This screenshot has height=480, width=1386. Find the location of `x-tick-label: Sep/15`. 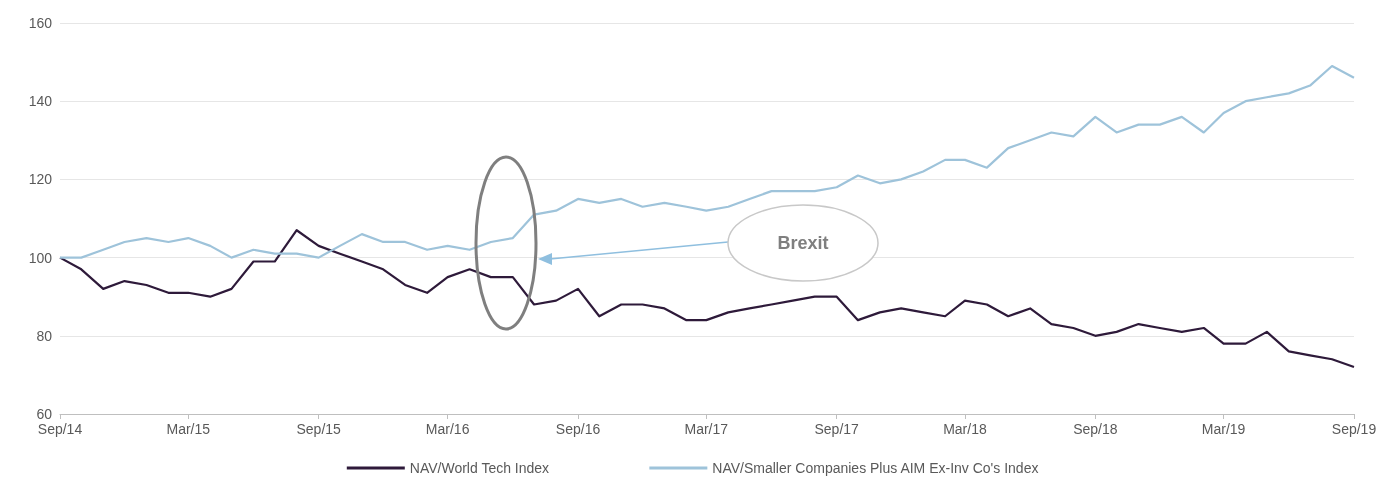

x-tick-label: Sep/15 is located at coordinates (319, 429).